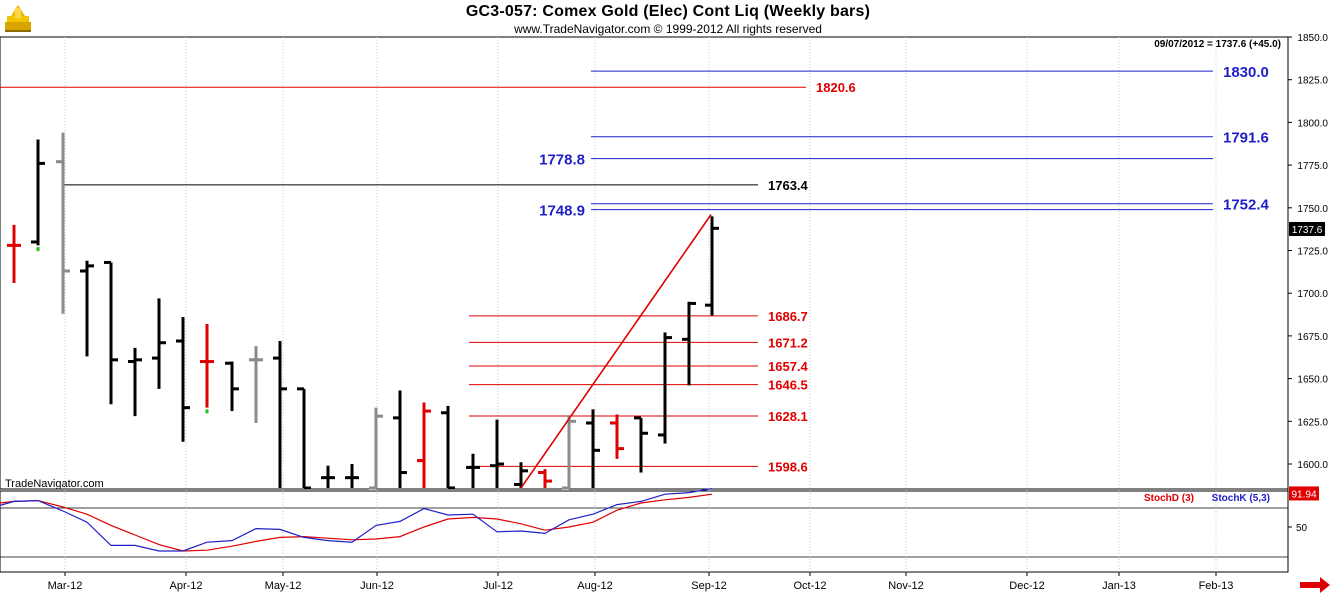 The height and width of the screenshot is (594, 1336). What do you see at coordinates (708, 586) in the screenshot?
I see `x-tick-label: Sep-12` at bounding box center [708, 586].